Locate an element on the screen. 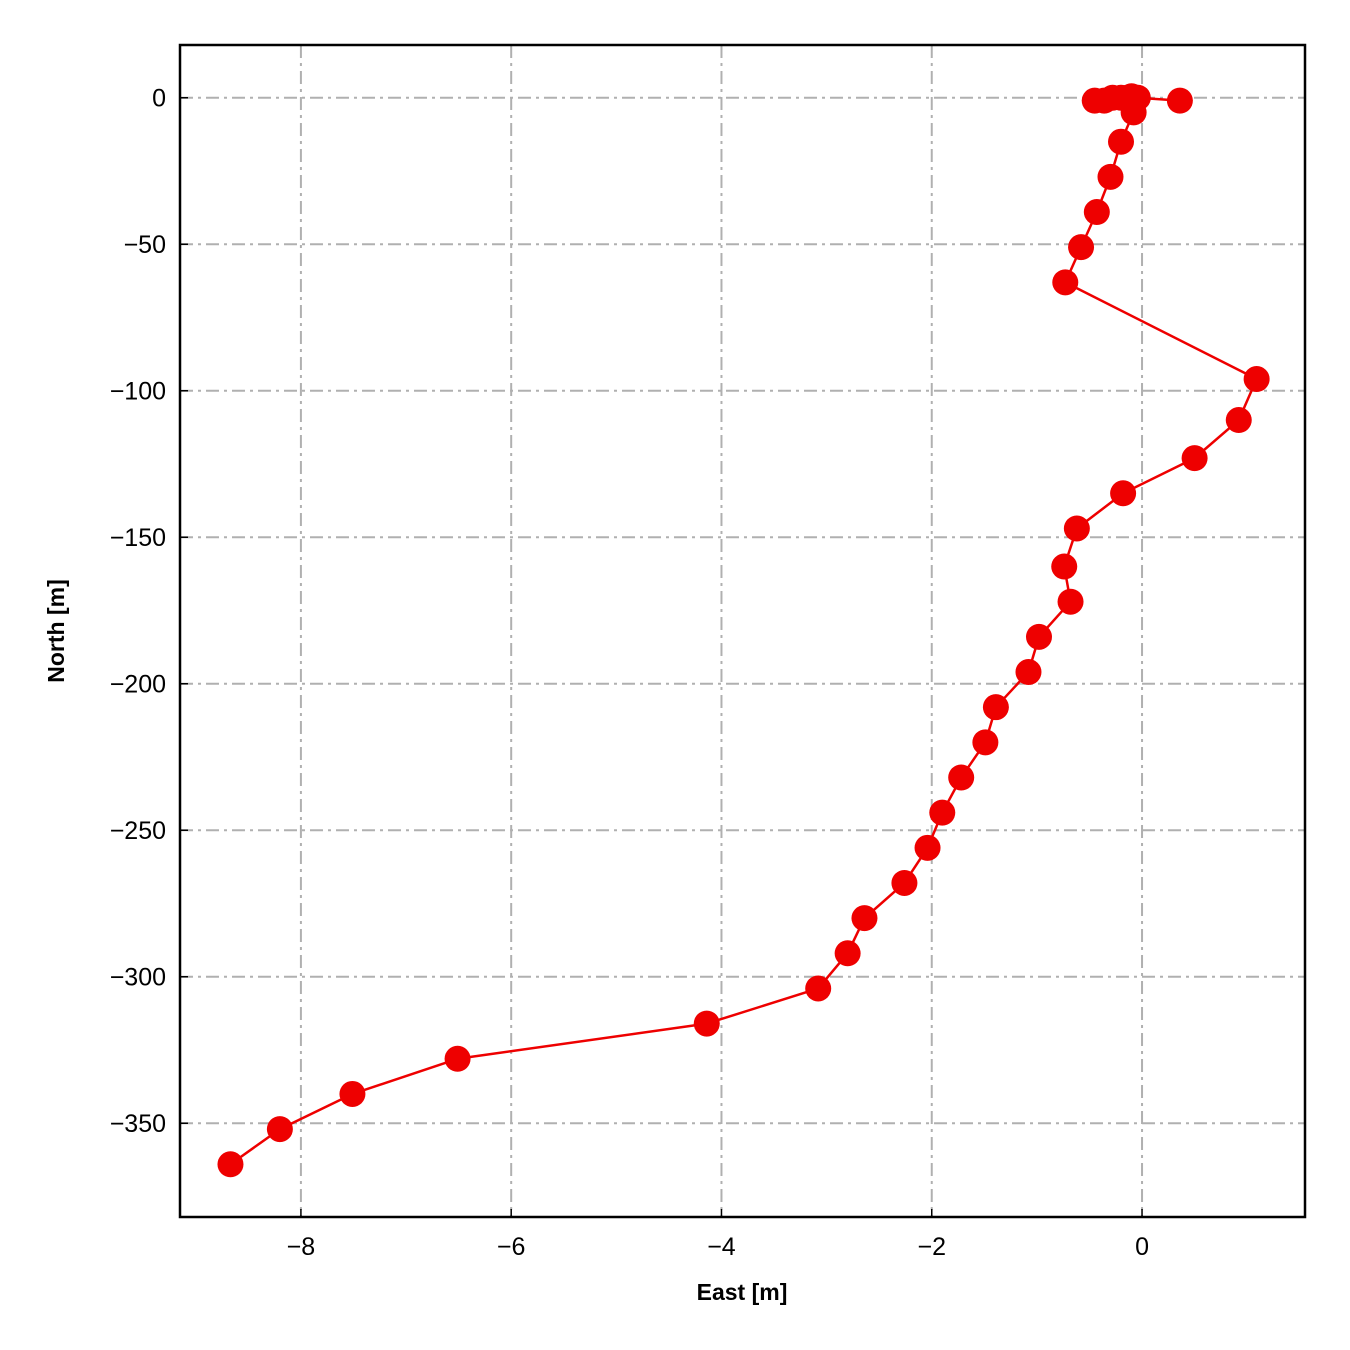 This screenshot has width=1350, height=1350. x-tick-label: −2 is located at coordinates (931, 1247).